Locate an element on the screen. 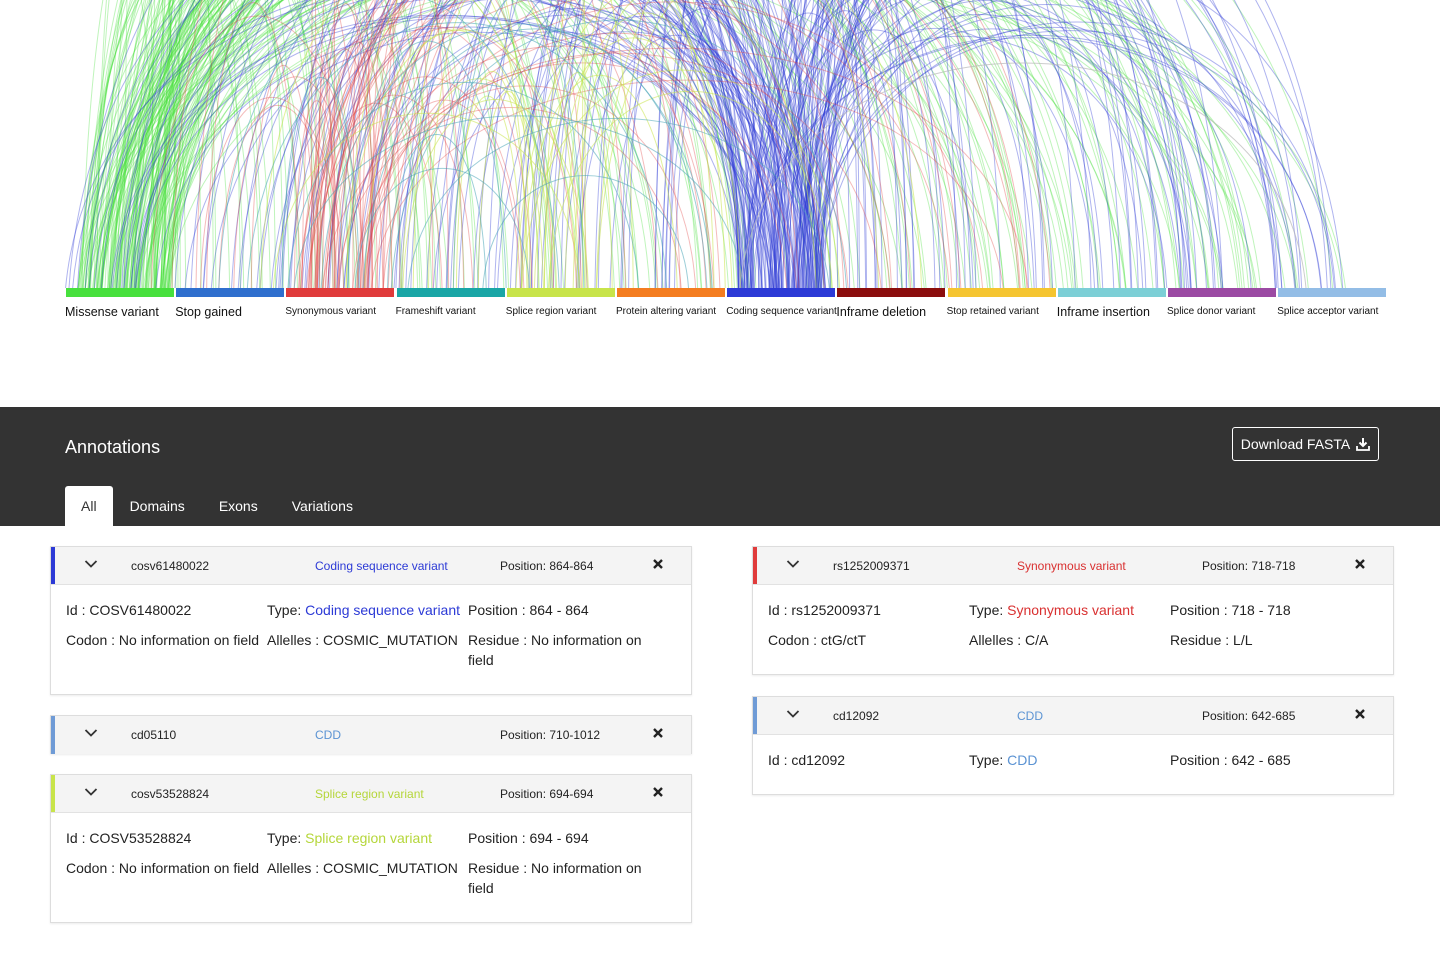 The image size is (1440, 973). legend-label: Frameshift variant is located at coordinates (435, 311).